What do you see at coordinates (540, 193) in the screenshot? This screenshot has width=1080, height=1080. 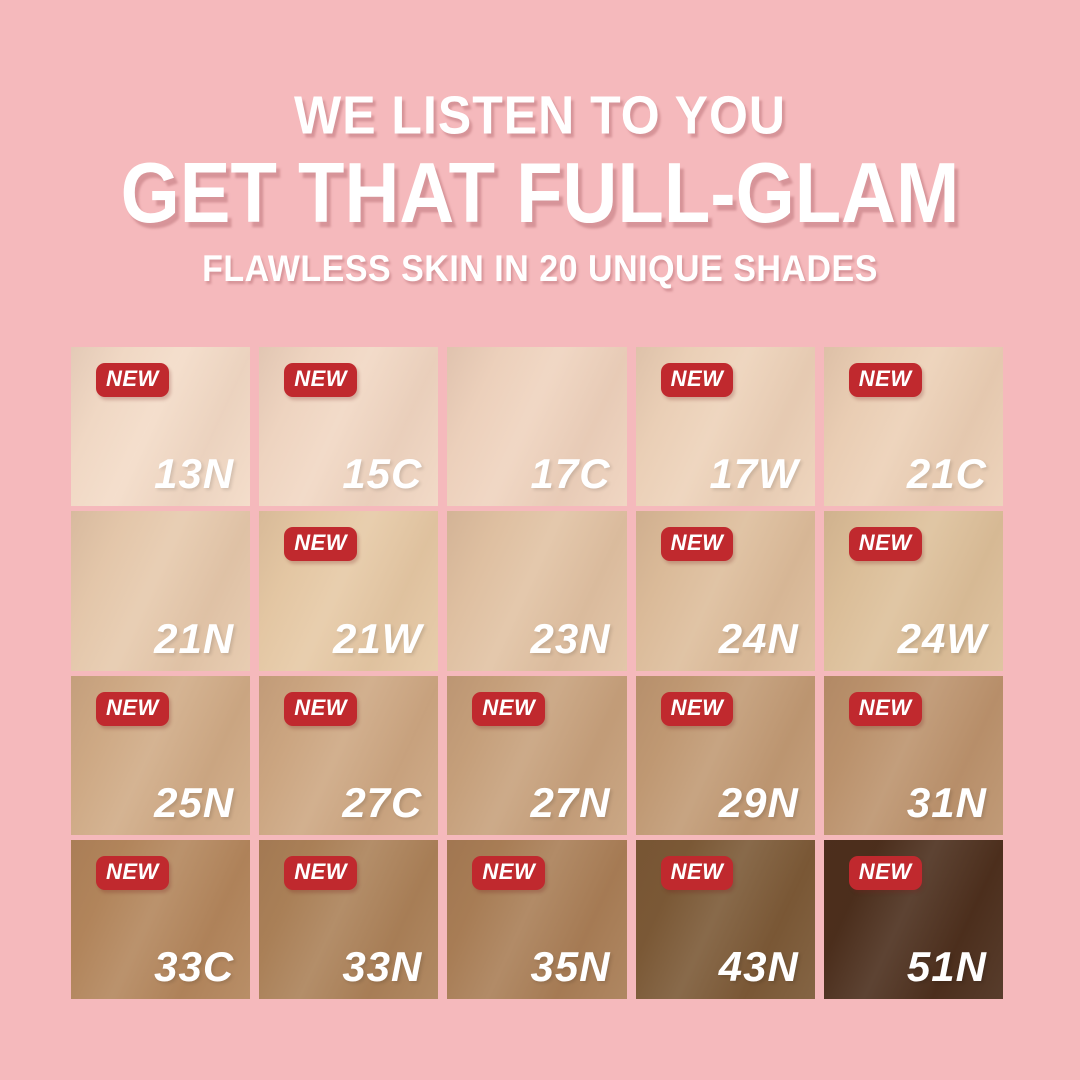 I see `header-title: GET THAT FULL-GLAM` at bounding box center [540, 193].